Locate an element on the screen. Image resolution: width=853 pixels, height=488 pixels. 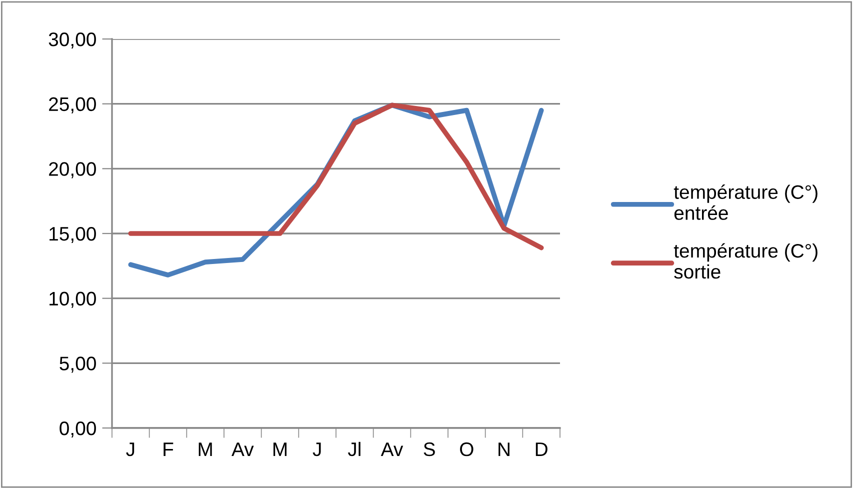
y-tick-label: 5,00 is located at coordinates (78, 364).